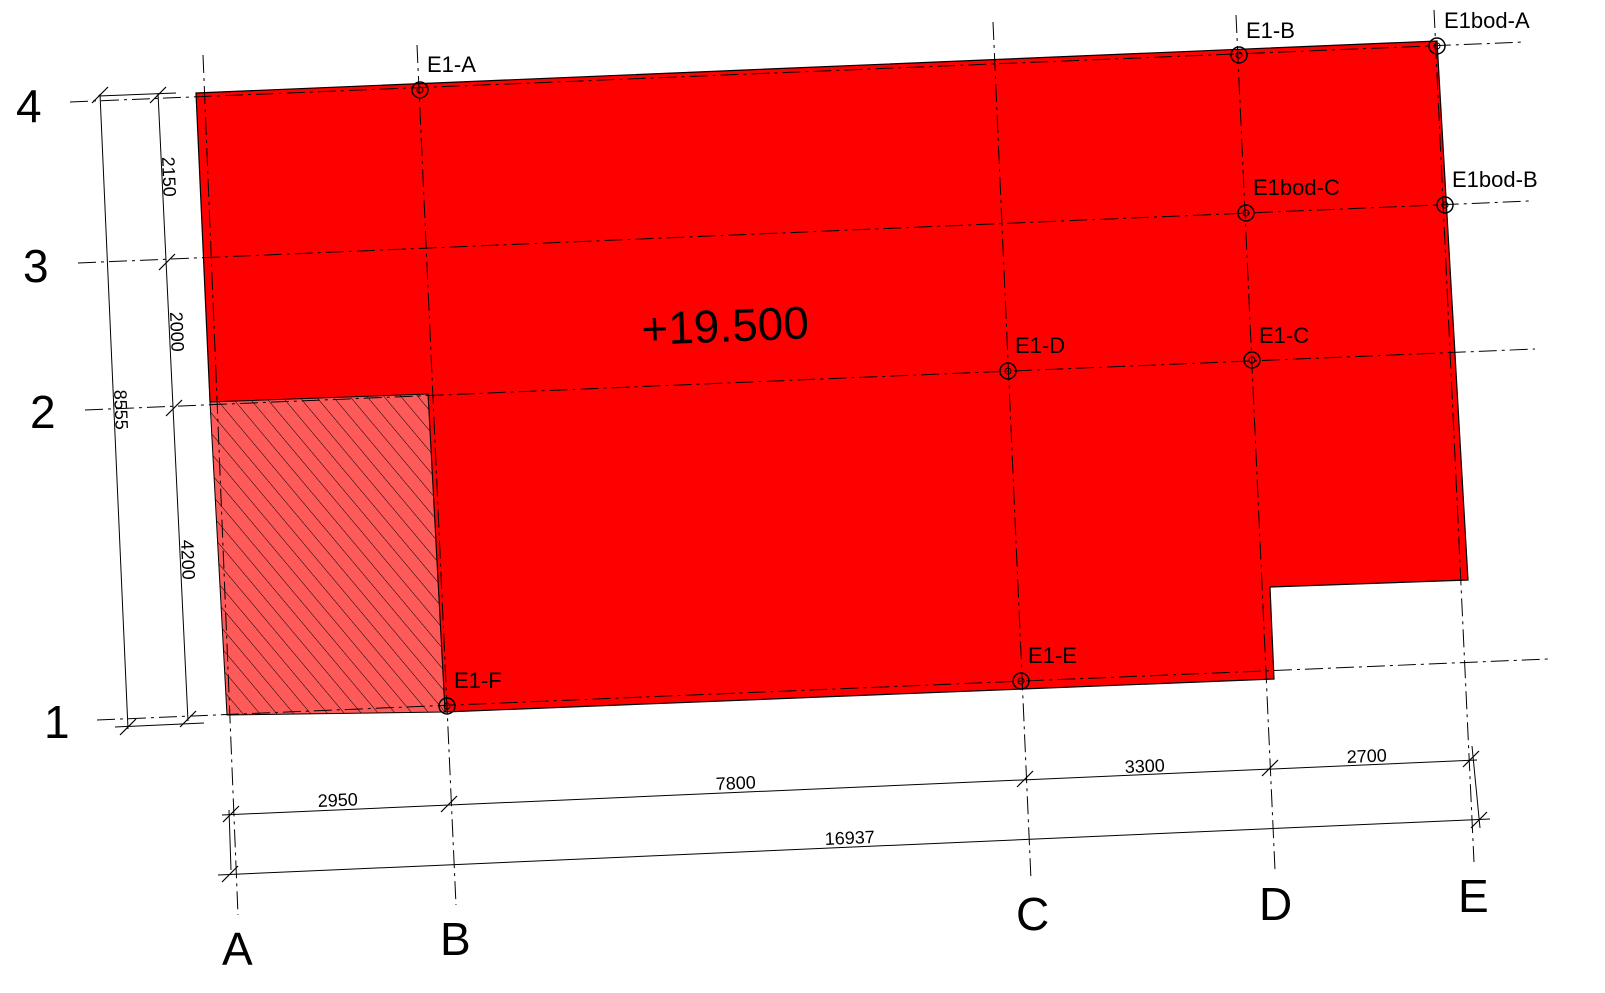 The height and width of the screenshot is (993, 1605). I want to click on point-label-e1-f: E1-F, so click(478, 680).